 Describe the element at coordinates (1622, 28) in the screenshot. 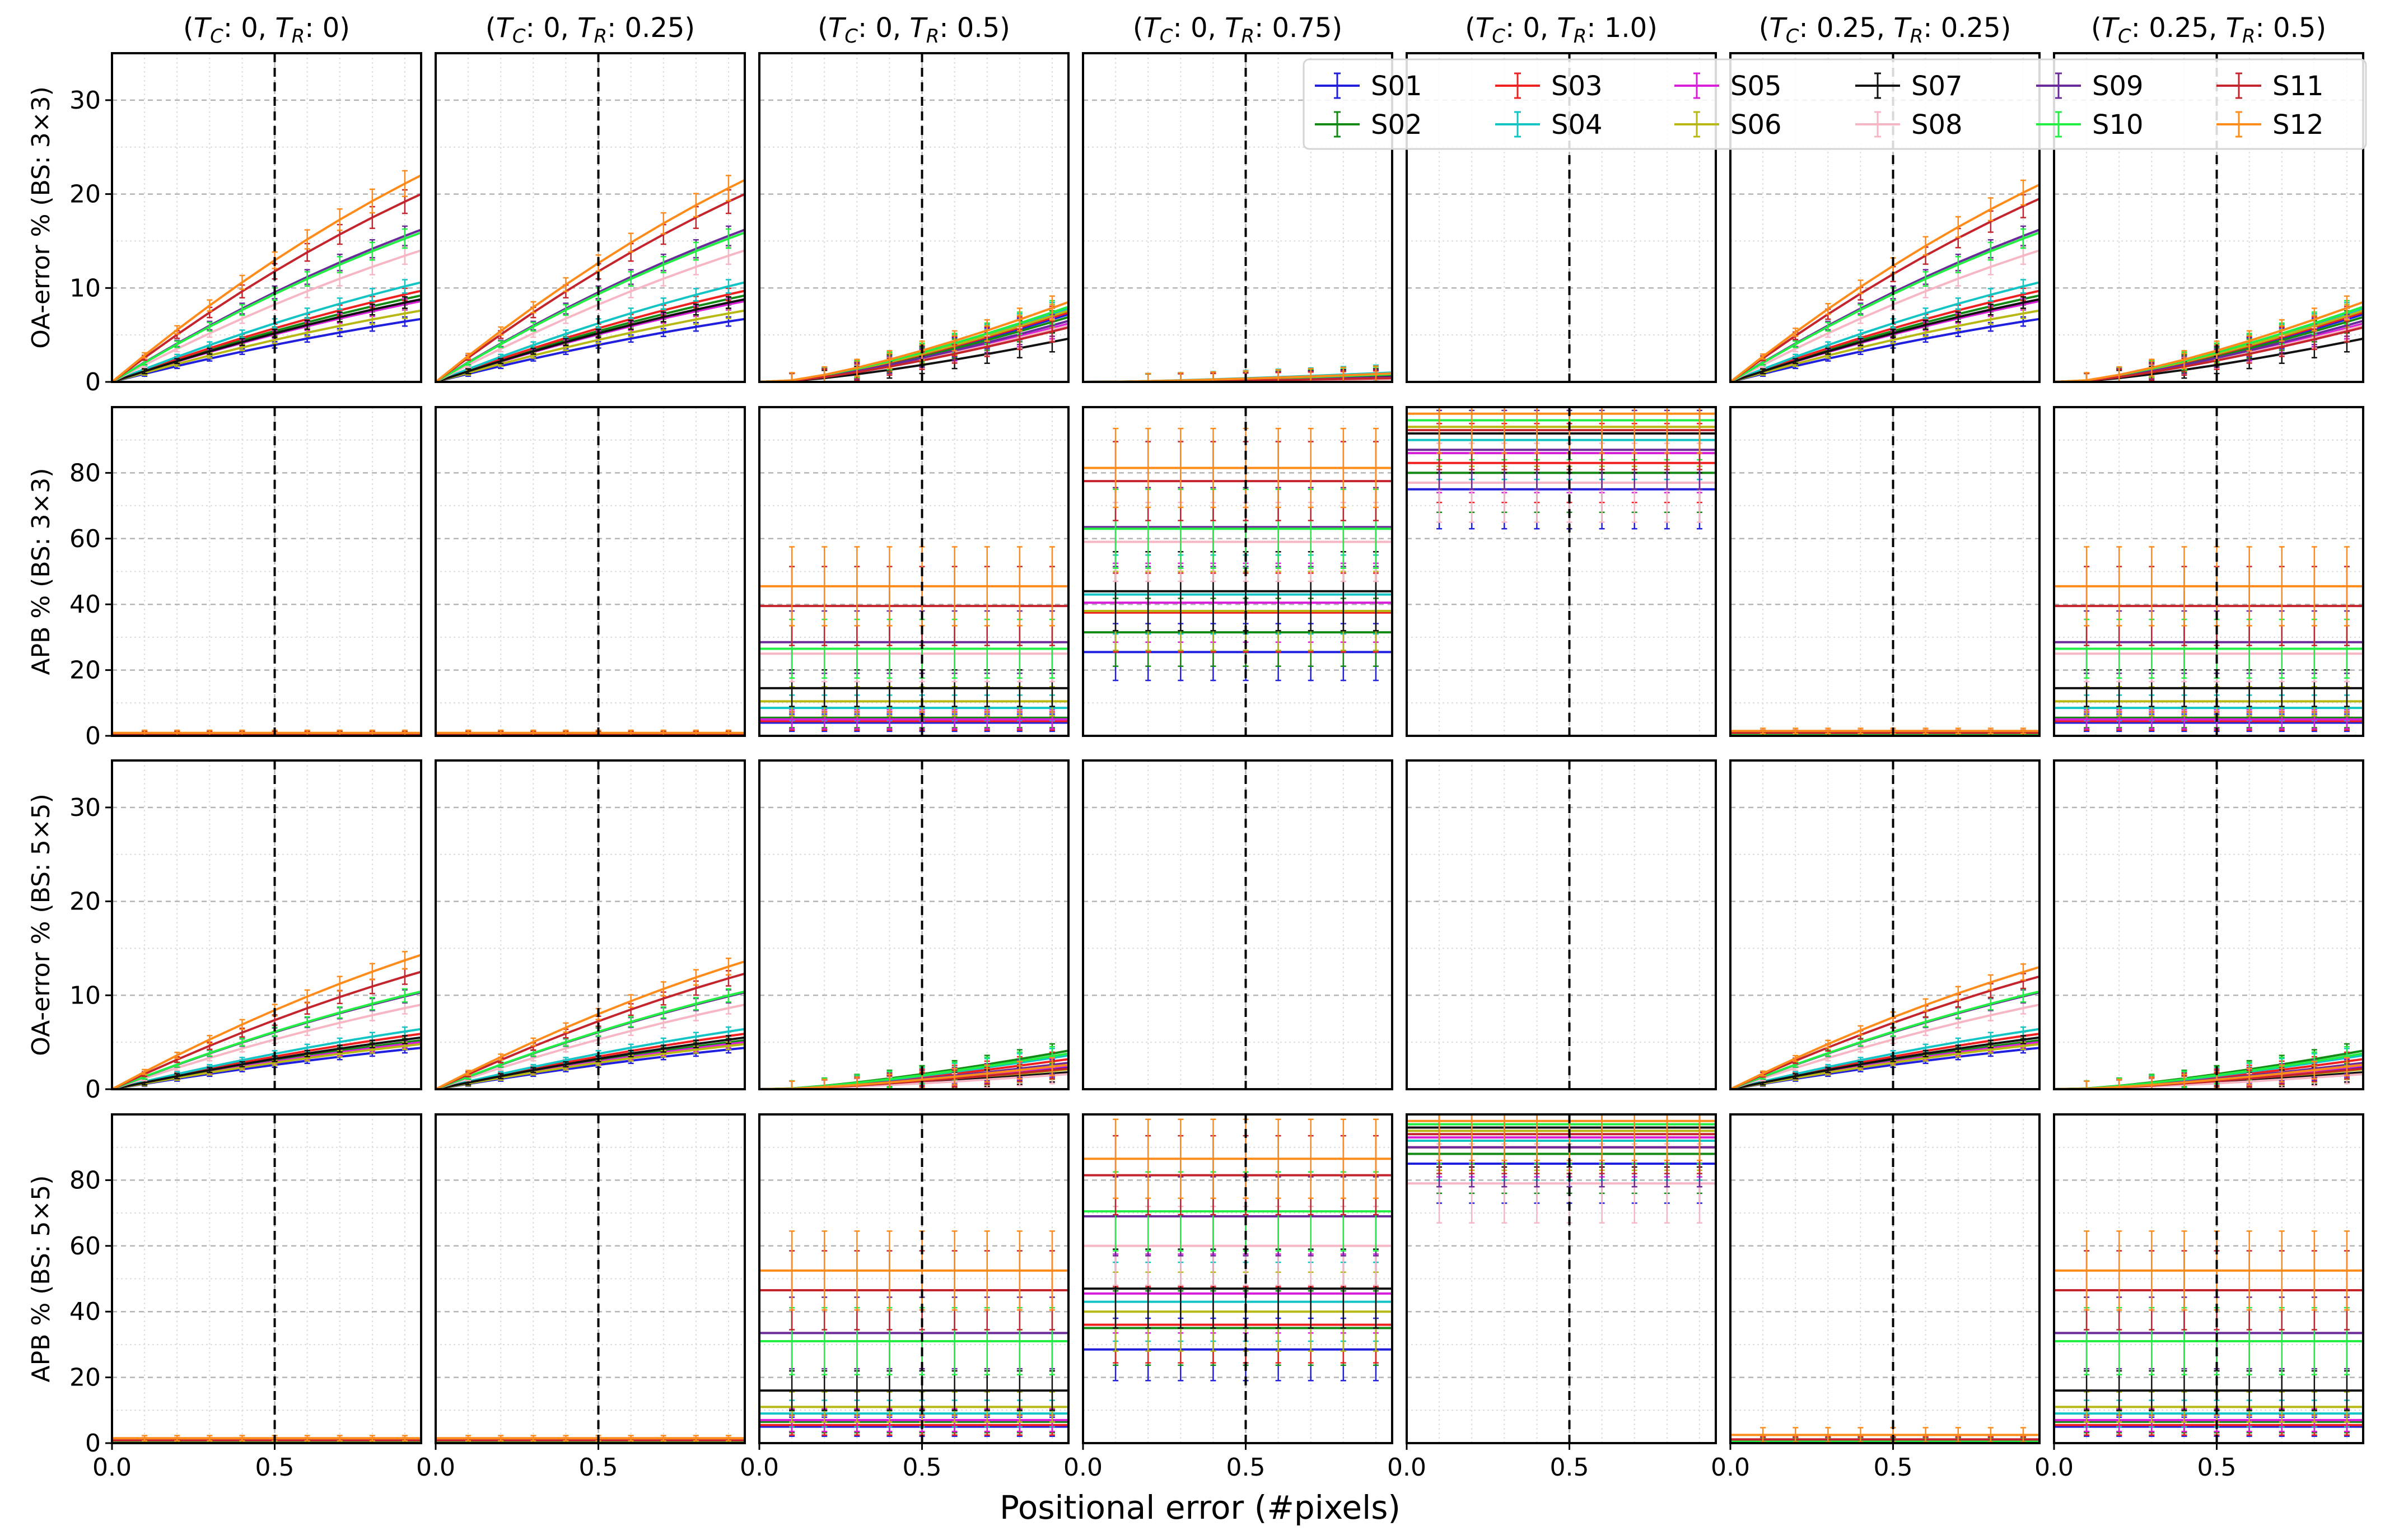

I see `column-title-part: : 1.0)` at that location.